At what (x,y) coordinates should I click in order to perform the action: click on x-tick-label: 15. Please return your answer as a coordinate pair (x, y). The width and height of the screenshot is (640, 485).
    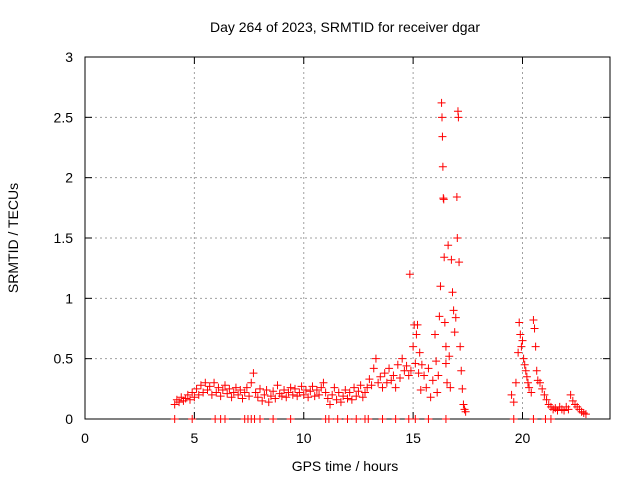
    Looking at the image, I should click on (413, 438).